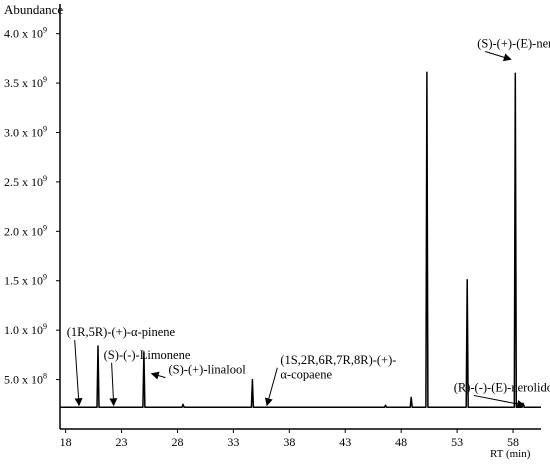  I want to click on x-axis-title: RT (min), so click(510, 454).